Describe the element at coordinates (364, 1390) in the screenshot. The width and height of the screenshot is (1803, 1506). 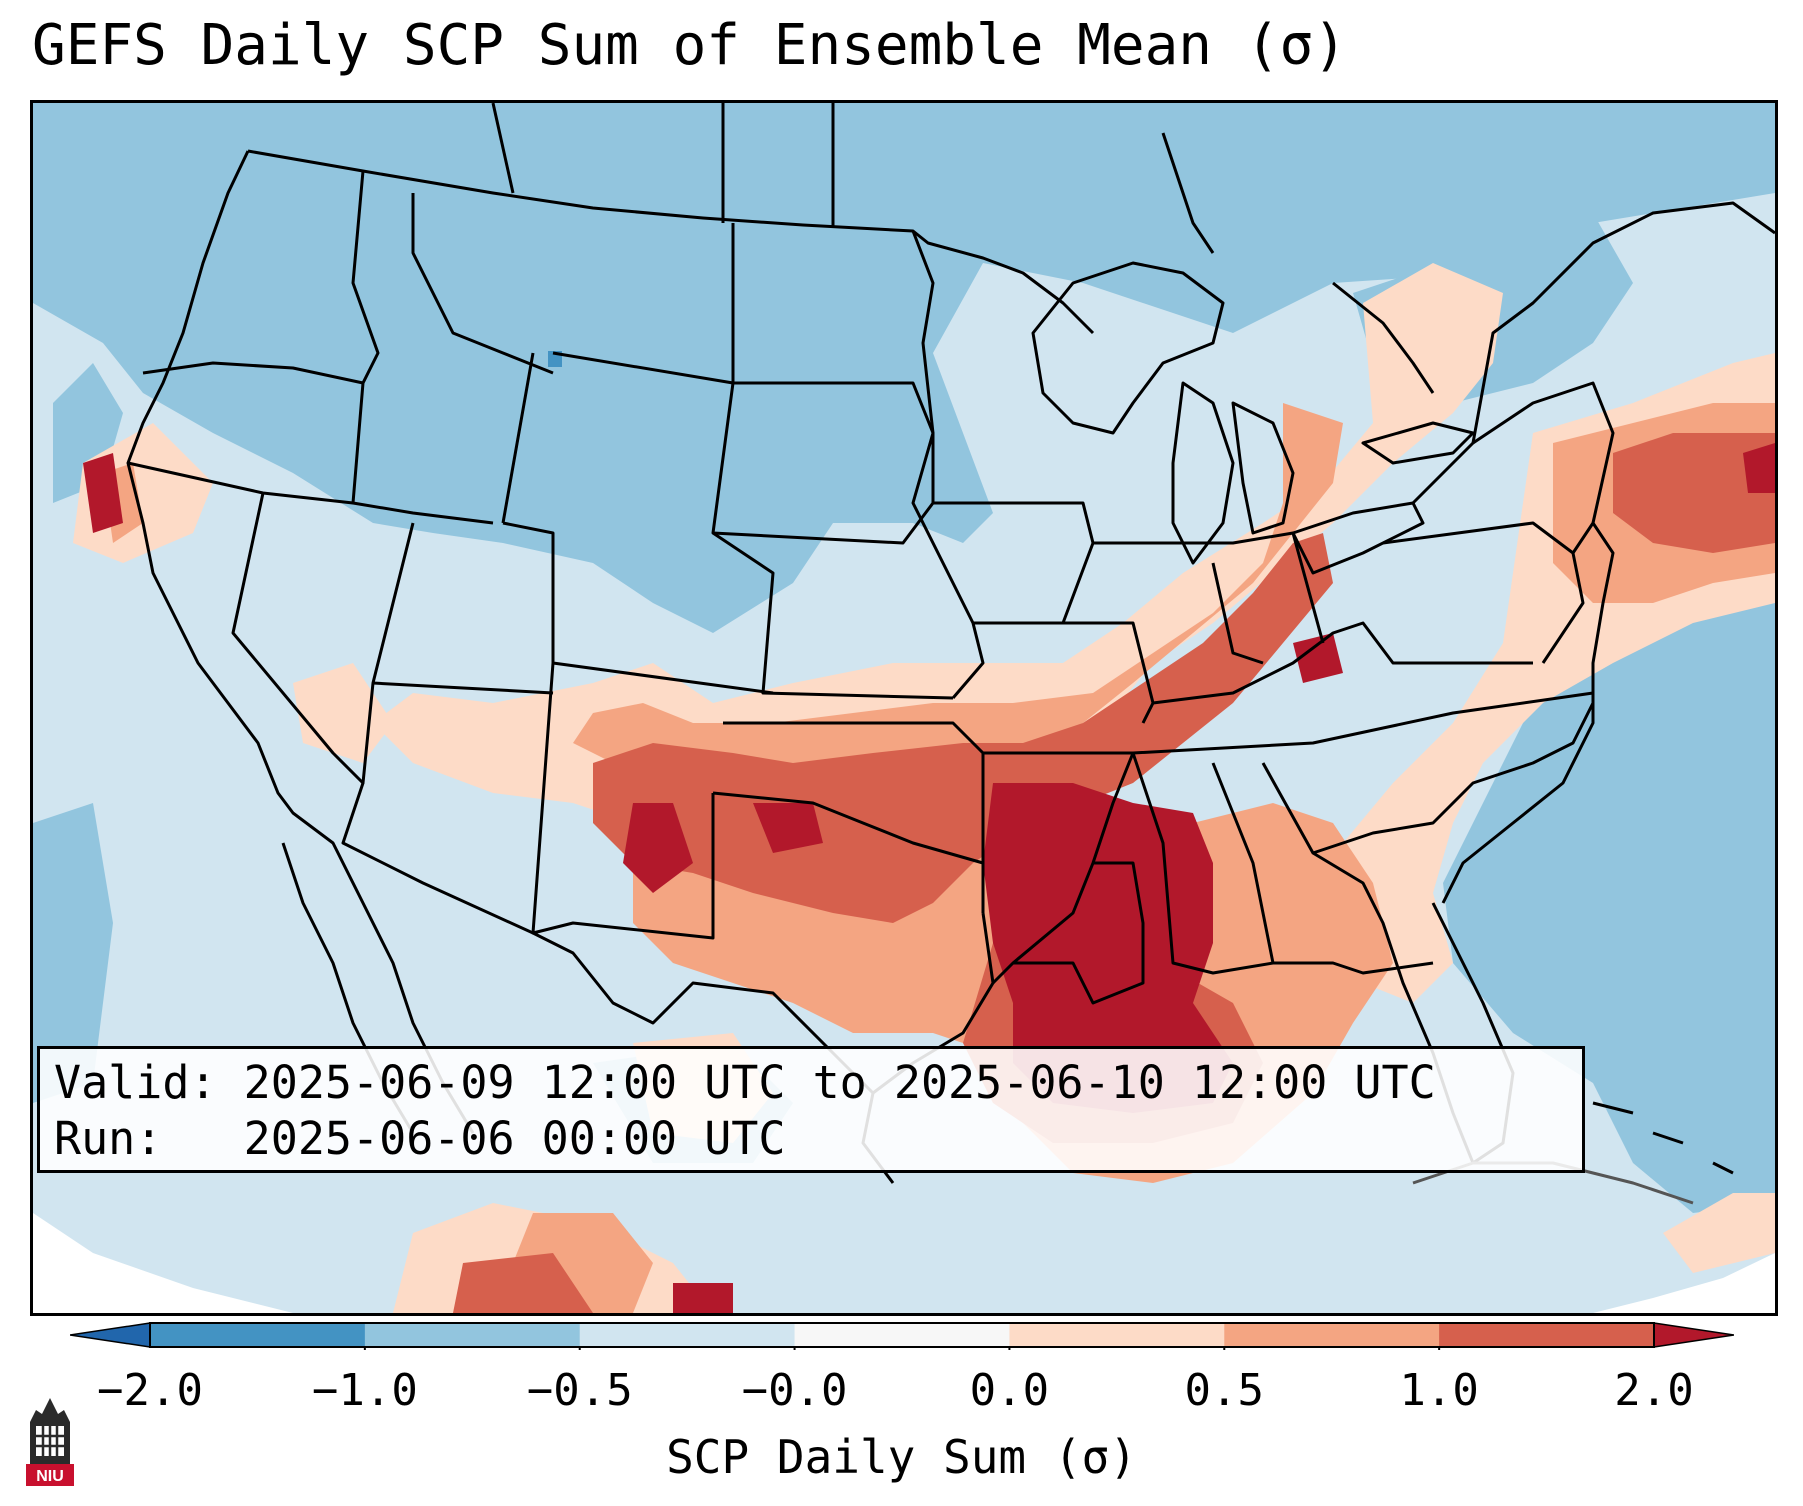
I see `colorbar-tick-label: −1.0` at that location.